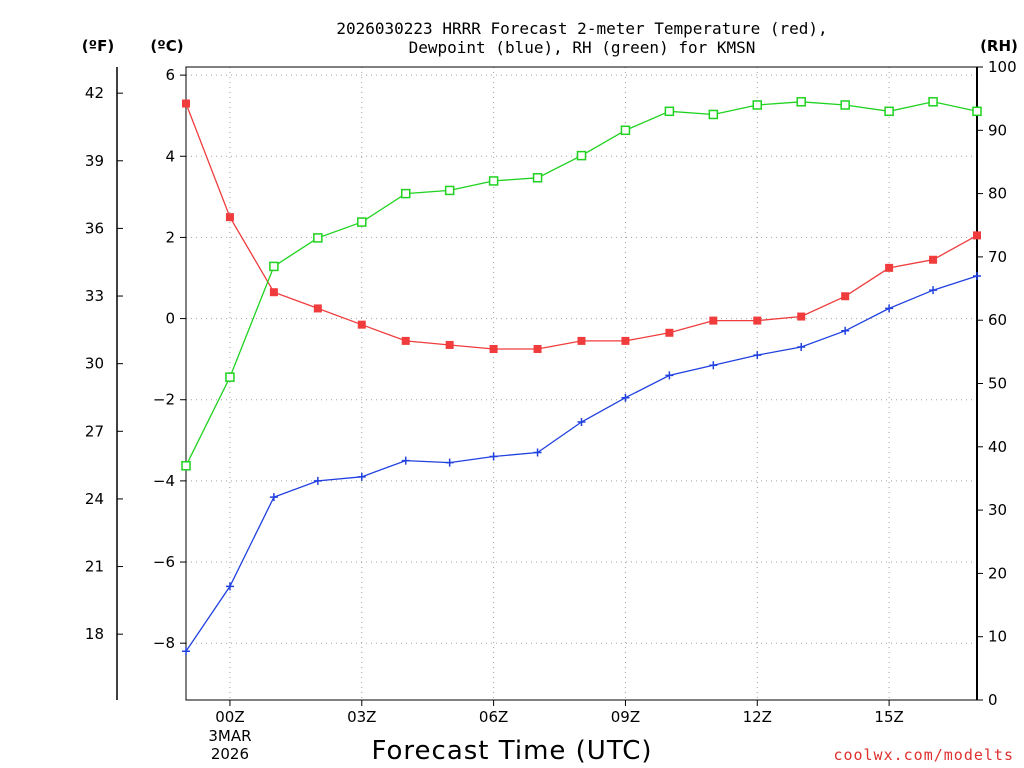 This screenshot has width=1024, height=768. What do you see at coordinates (997, 257) in the screenshot?
I see `rh-tick-label: 70` at bounding box center [997, 257].